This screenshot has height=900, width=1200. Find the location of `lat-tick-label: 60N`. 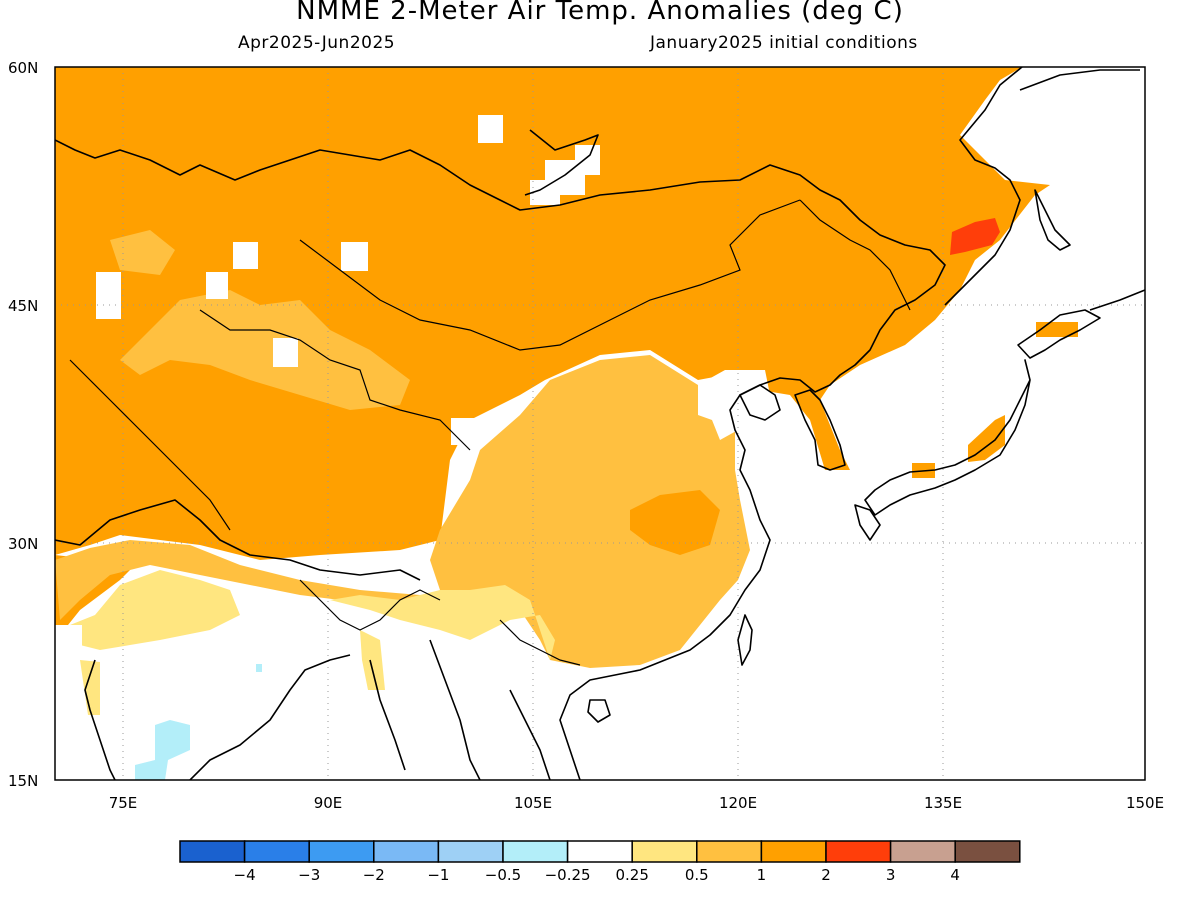

lat-tick-label: 60N is located at coordinates (23, 68).